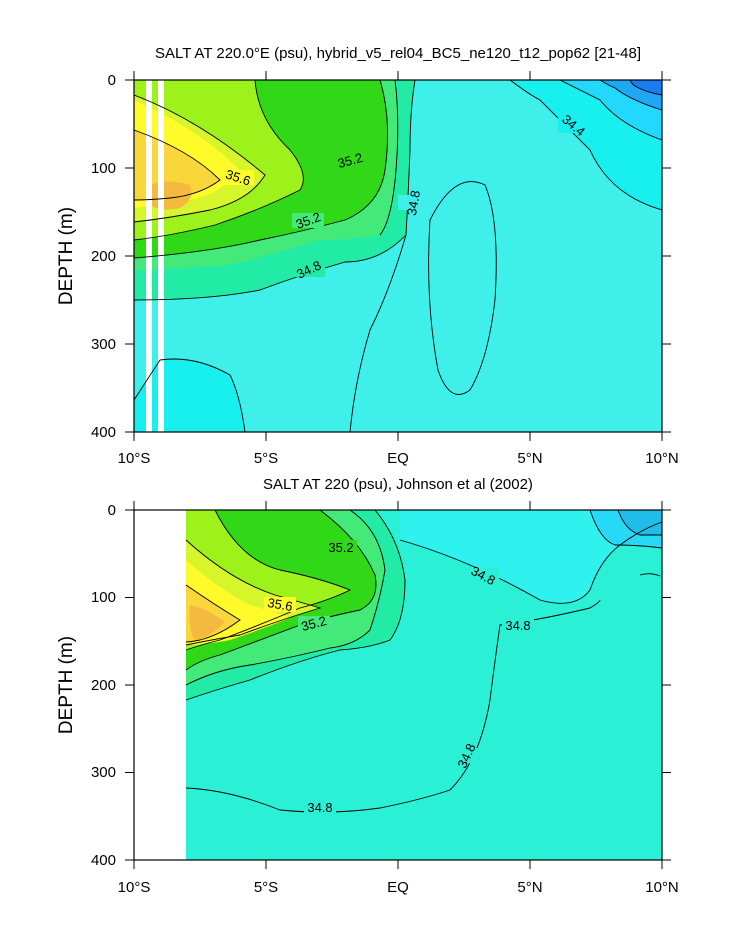 This screenshot has height=945, width=733. Describe the element at coordinates (207, 622) in the screenshot. I see `fill-35-8-region` at that location.